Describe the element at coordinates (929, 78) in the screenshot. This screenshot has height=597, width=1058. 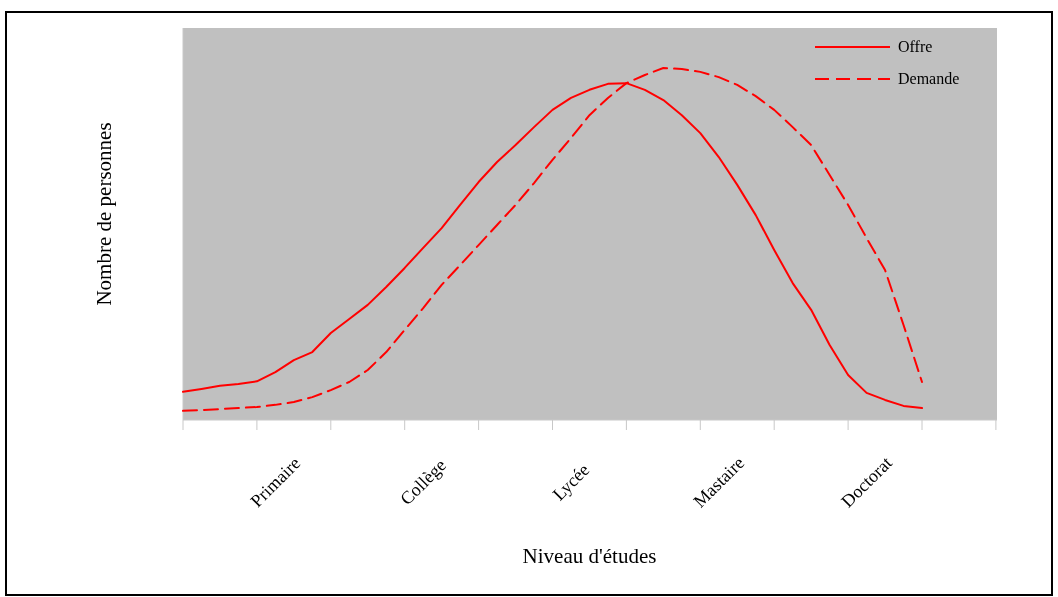
I see `legend-label: Demande` at that location.